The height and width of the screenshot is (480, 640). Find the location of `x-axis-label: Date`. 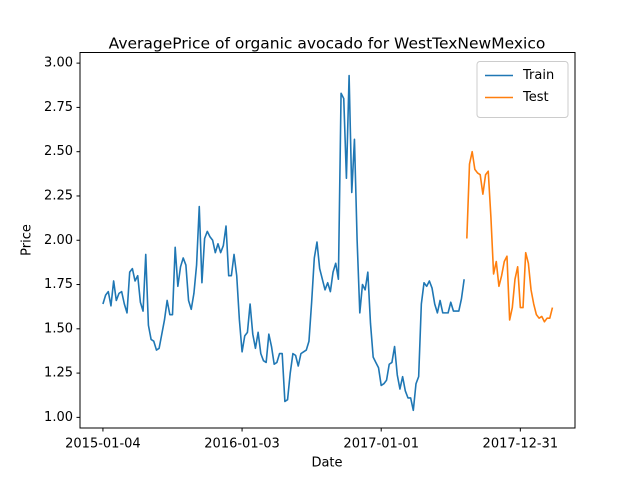

x-axis-label: Date is located at coordinates (326, 463).